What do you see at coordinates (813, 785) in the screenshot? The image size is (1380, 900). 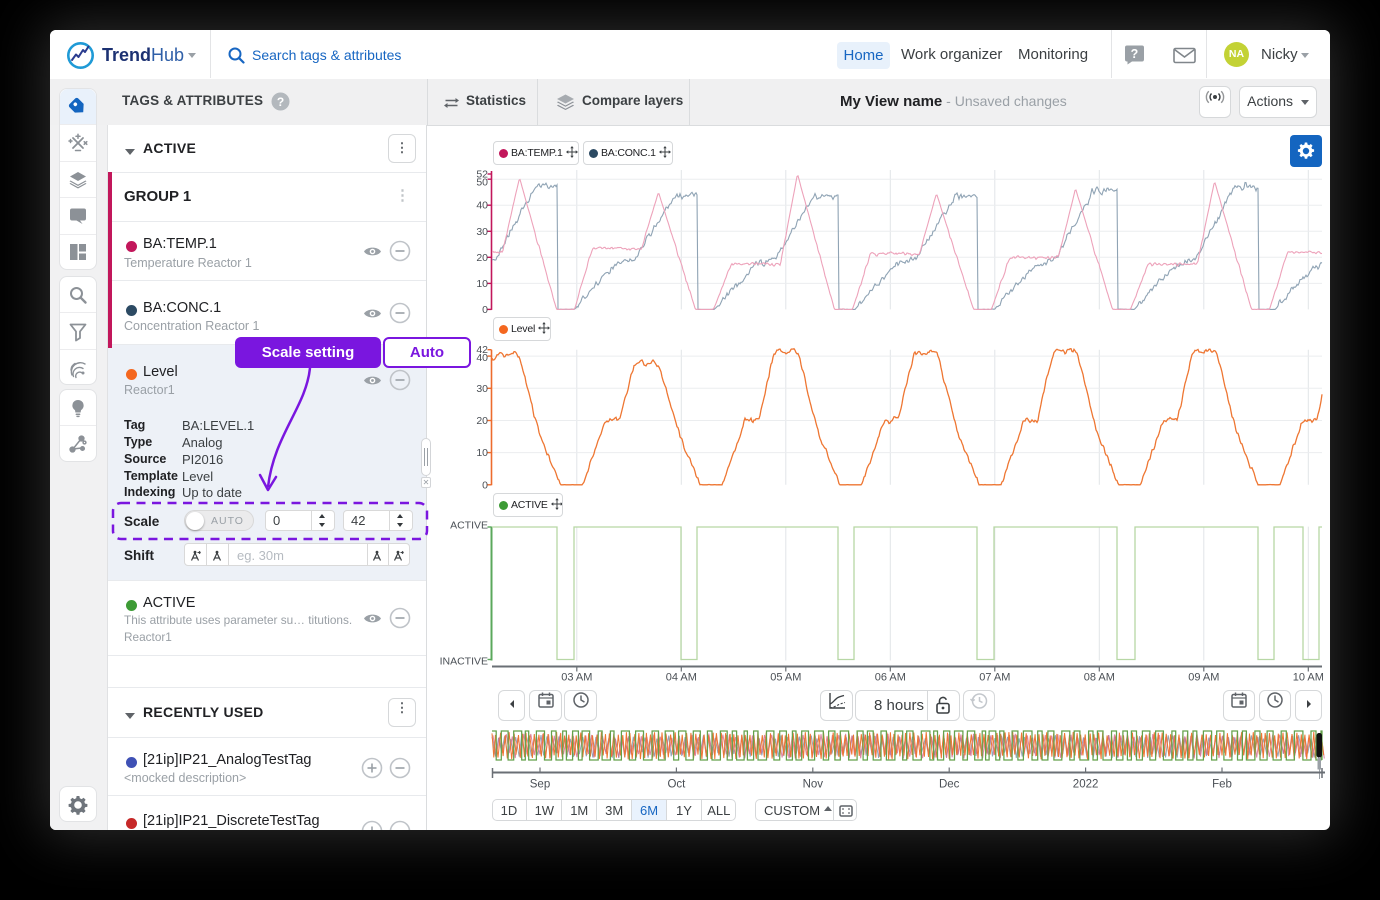 I see `svg-text: Nov` at bounding box center [813, 785].